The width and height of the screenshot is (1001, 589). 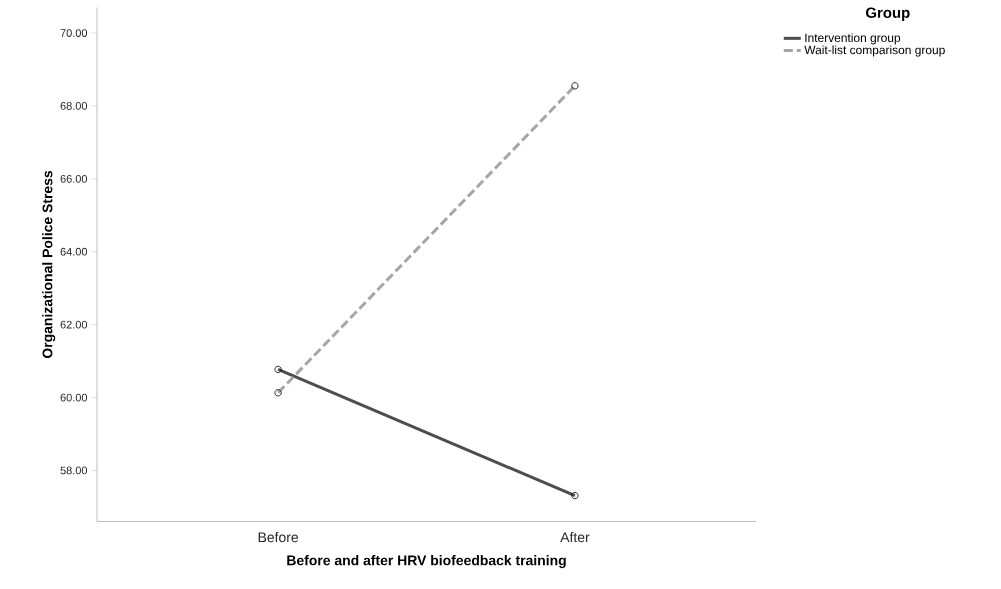 What do you see at coordinates (74, 397) in the screenshot?
I see `y-tick-label: 60.00` at bounding box center [74, 397].